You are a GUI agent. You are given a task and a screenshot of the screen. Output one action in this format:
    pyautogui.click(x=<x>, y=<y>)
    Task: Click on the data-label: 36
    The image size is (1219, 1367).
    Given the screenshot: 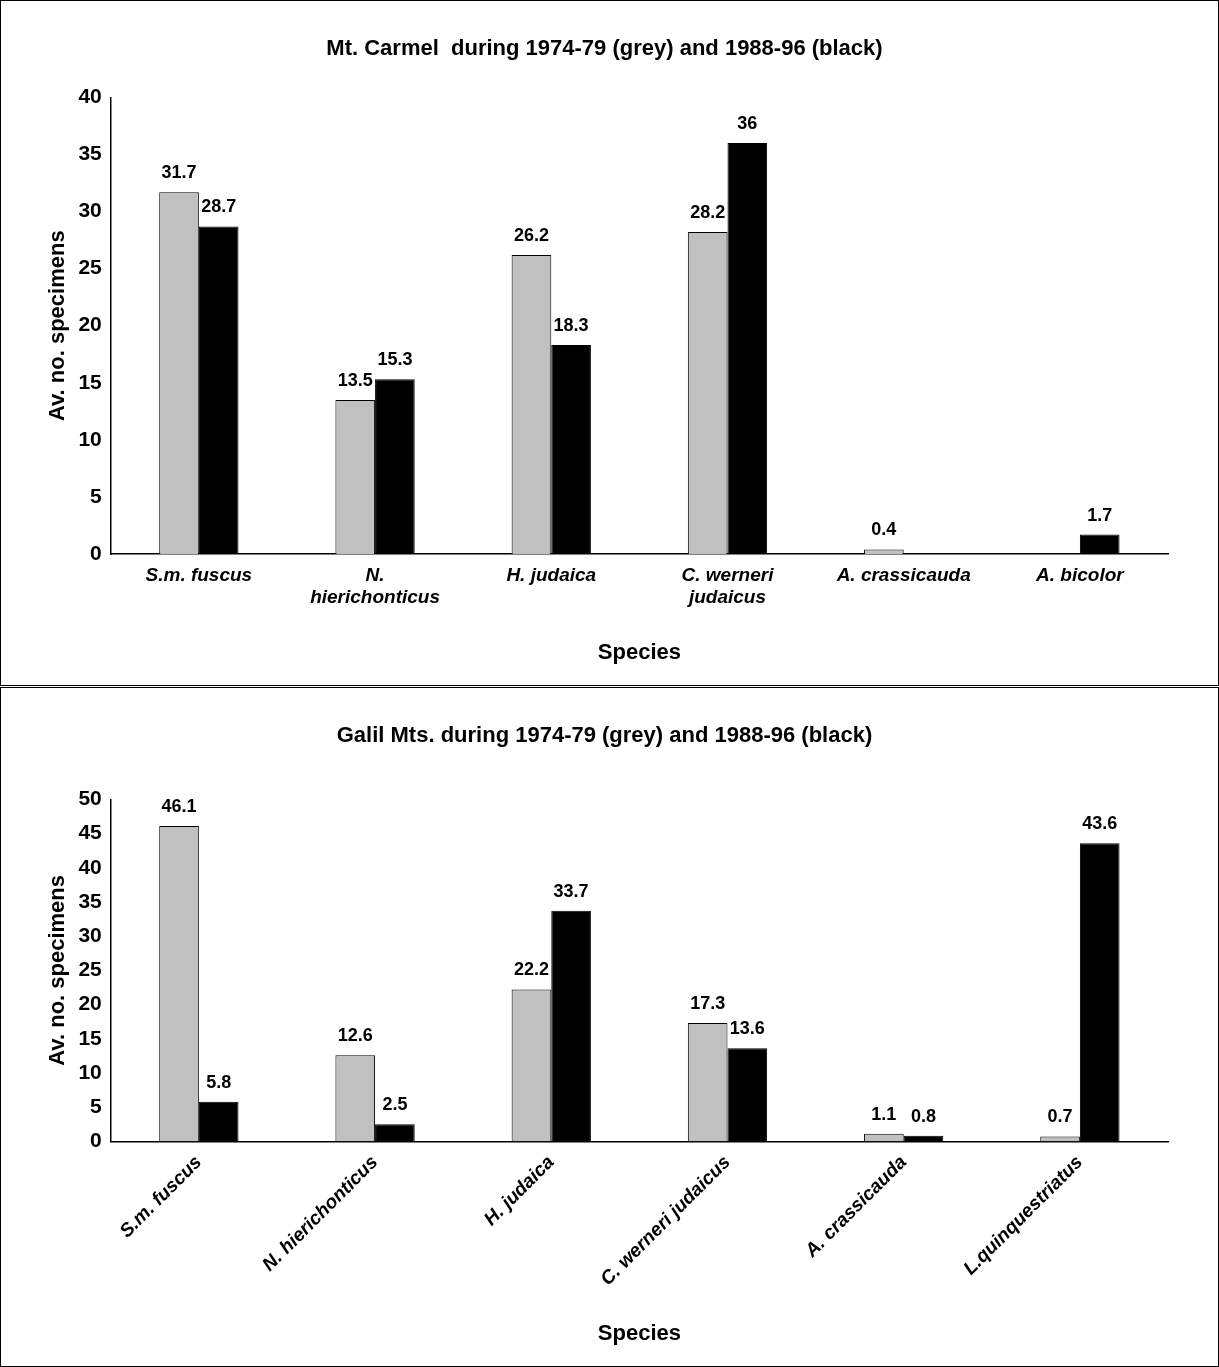 What is the action you would take?
    pyautogui.click(x=747, y=123)
    